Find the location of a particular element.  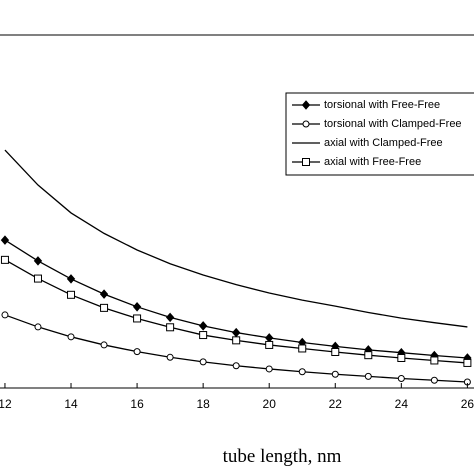

x-tick-label: 16 is located at coordinates (137, 404).